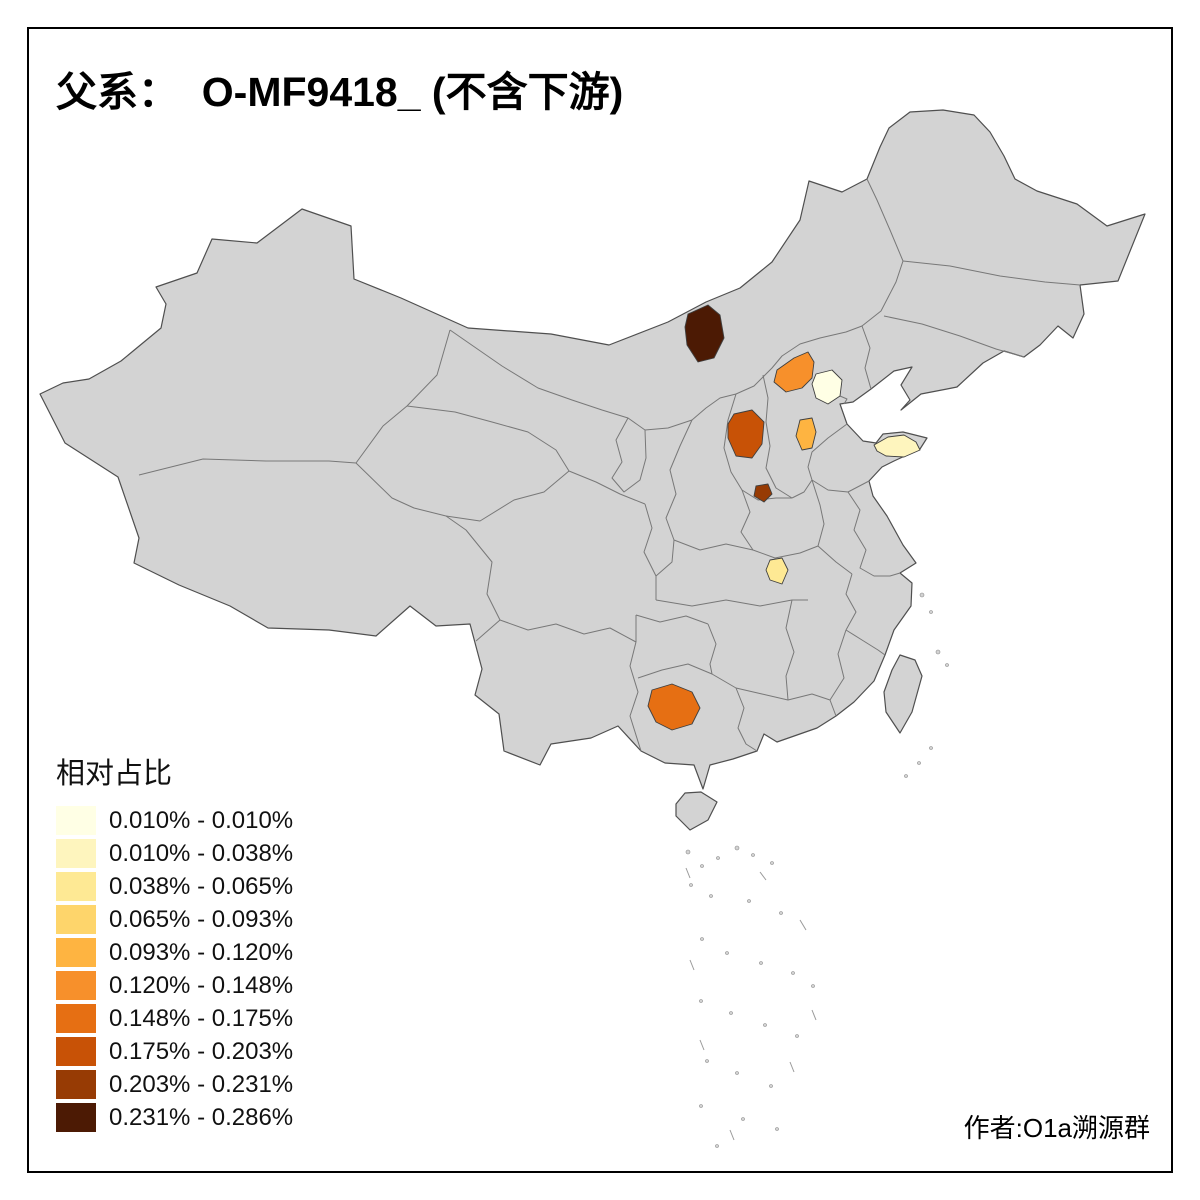 Image resolution: width=1200 pixels, height=1200 pixels. What do you see at coordinates (201, 886) in the screenshot?
I see `legend-label: 0.038% - 0.065%` at bounding box center [201, 886].